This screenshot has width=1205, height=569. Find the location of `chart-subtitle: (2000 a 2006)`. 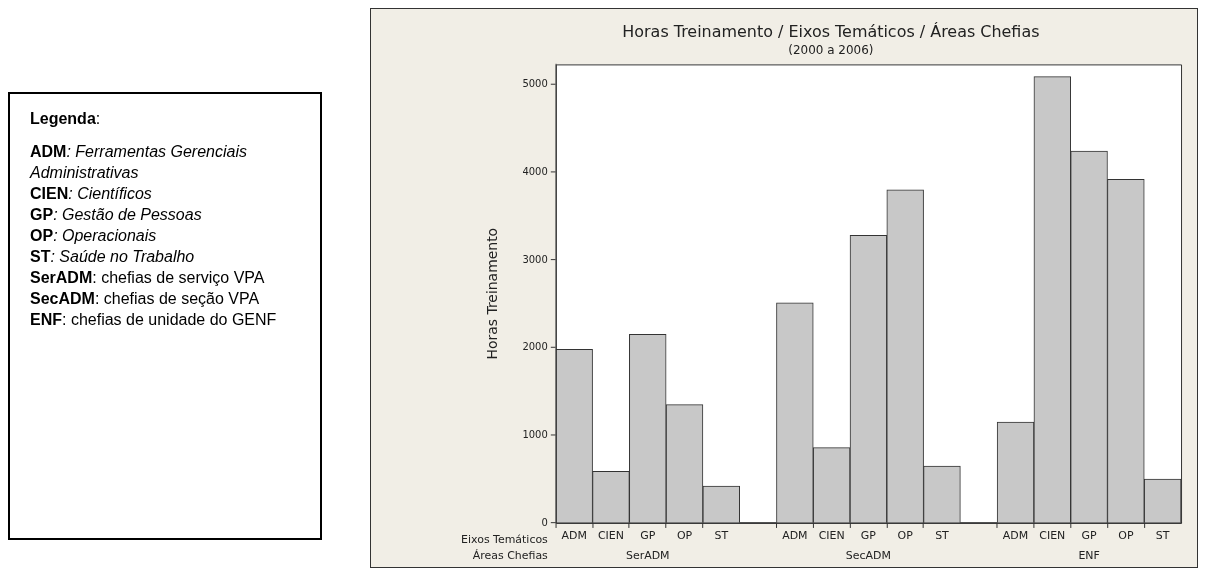

chart-subtitle: (2000 a 2006) is located at coordinates (831, 50).